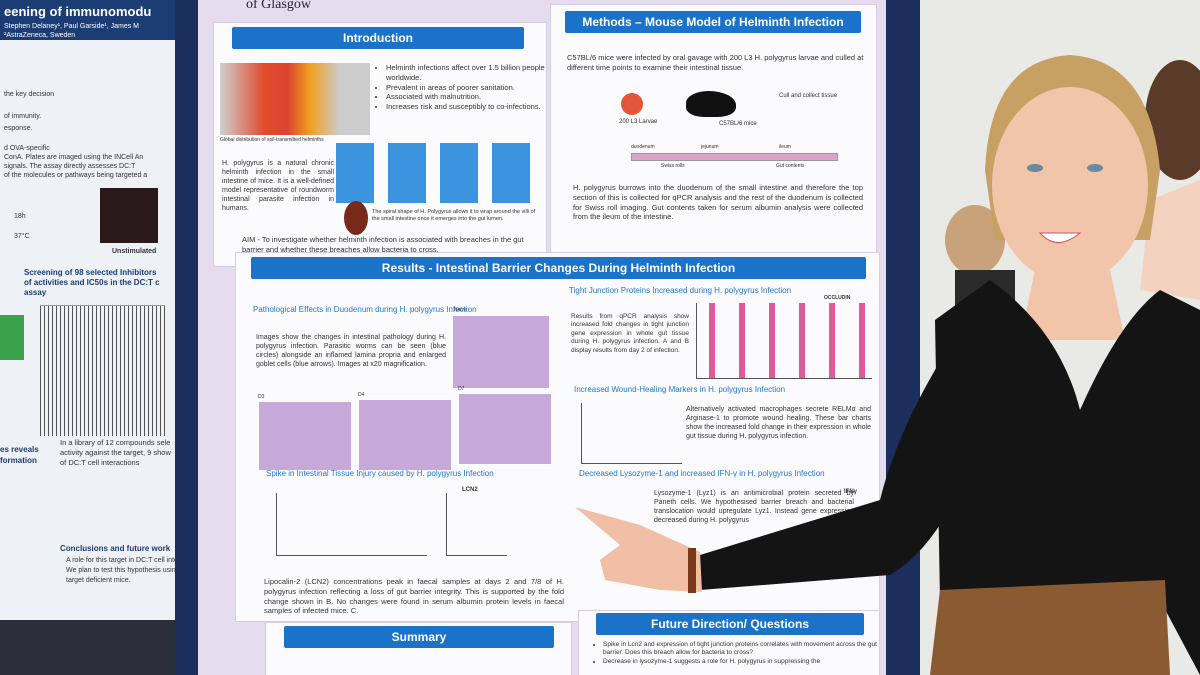 Image resolution: width=1200 pixels, height=675 pixels. What do you see at coordinates (378, 38) in the screenshot?
I see `section-heading: Introduction` at bounding box center [378, 38].